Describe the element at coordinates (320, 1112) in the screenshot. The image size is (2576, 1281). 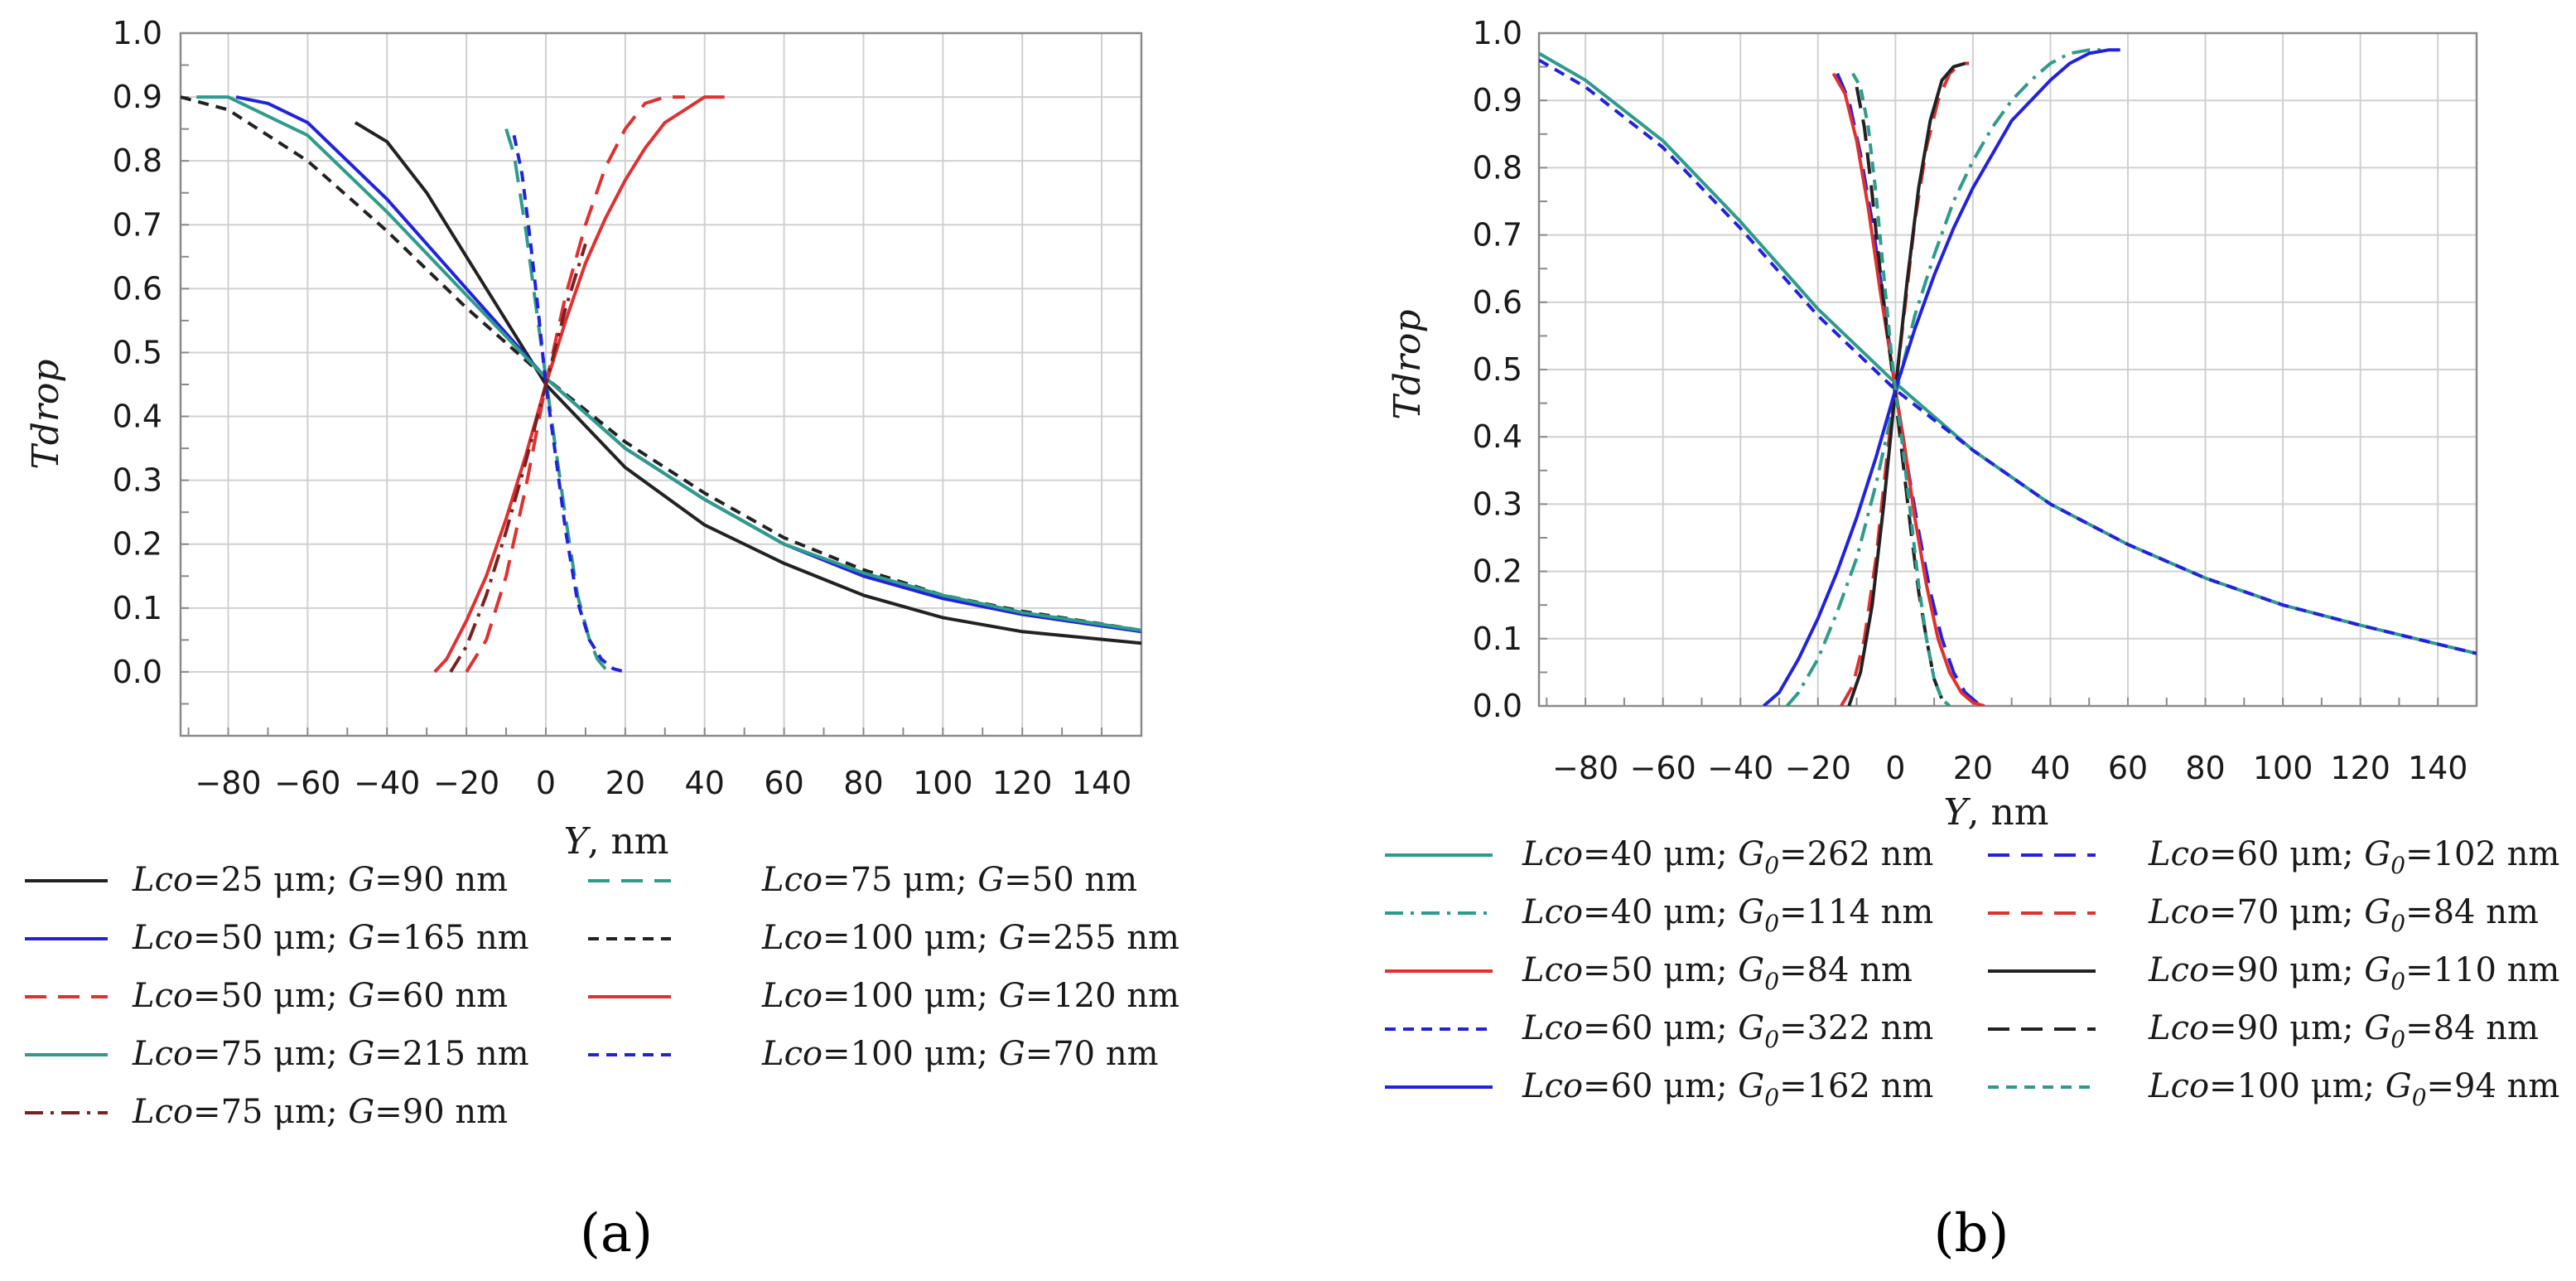
I see `legend-label: Lco=75 μm; G=90 nm` at that location.